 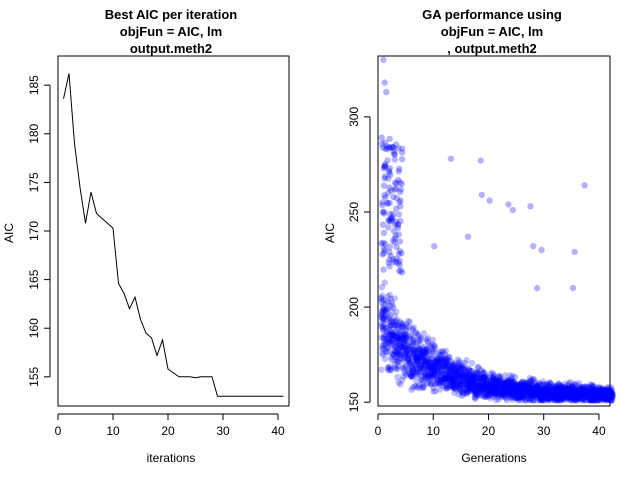 I want to click on right-y-tick-label: 250, so click(x=354, y=212).